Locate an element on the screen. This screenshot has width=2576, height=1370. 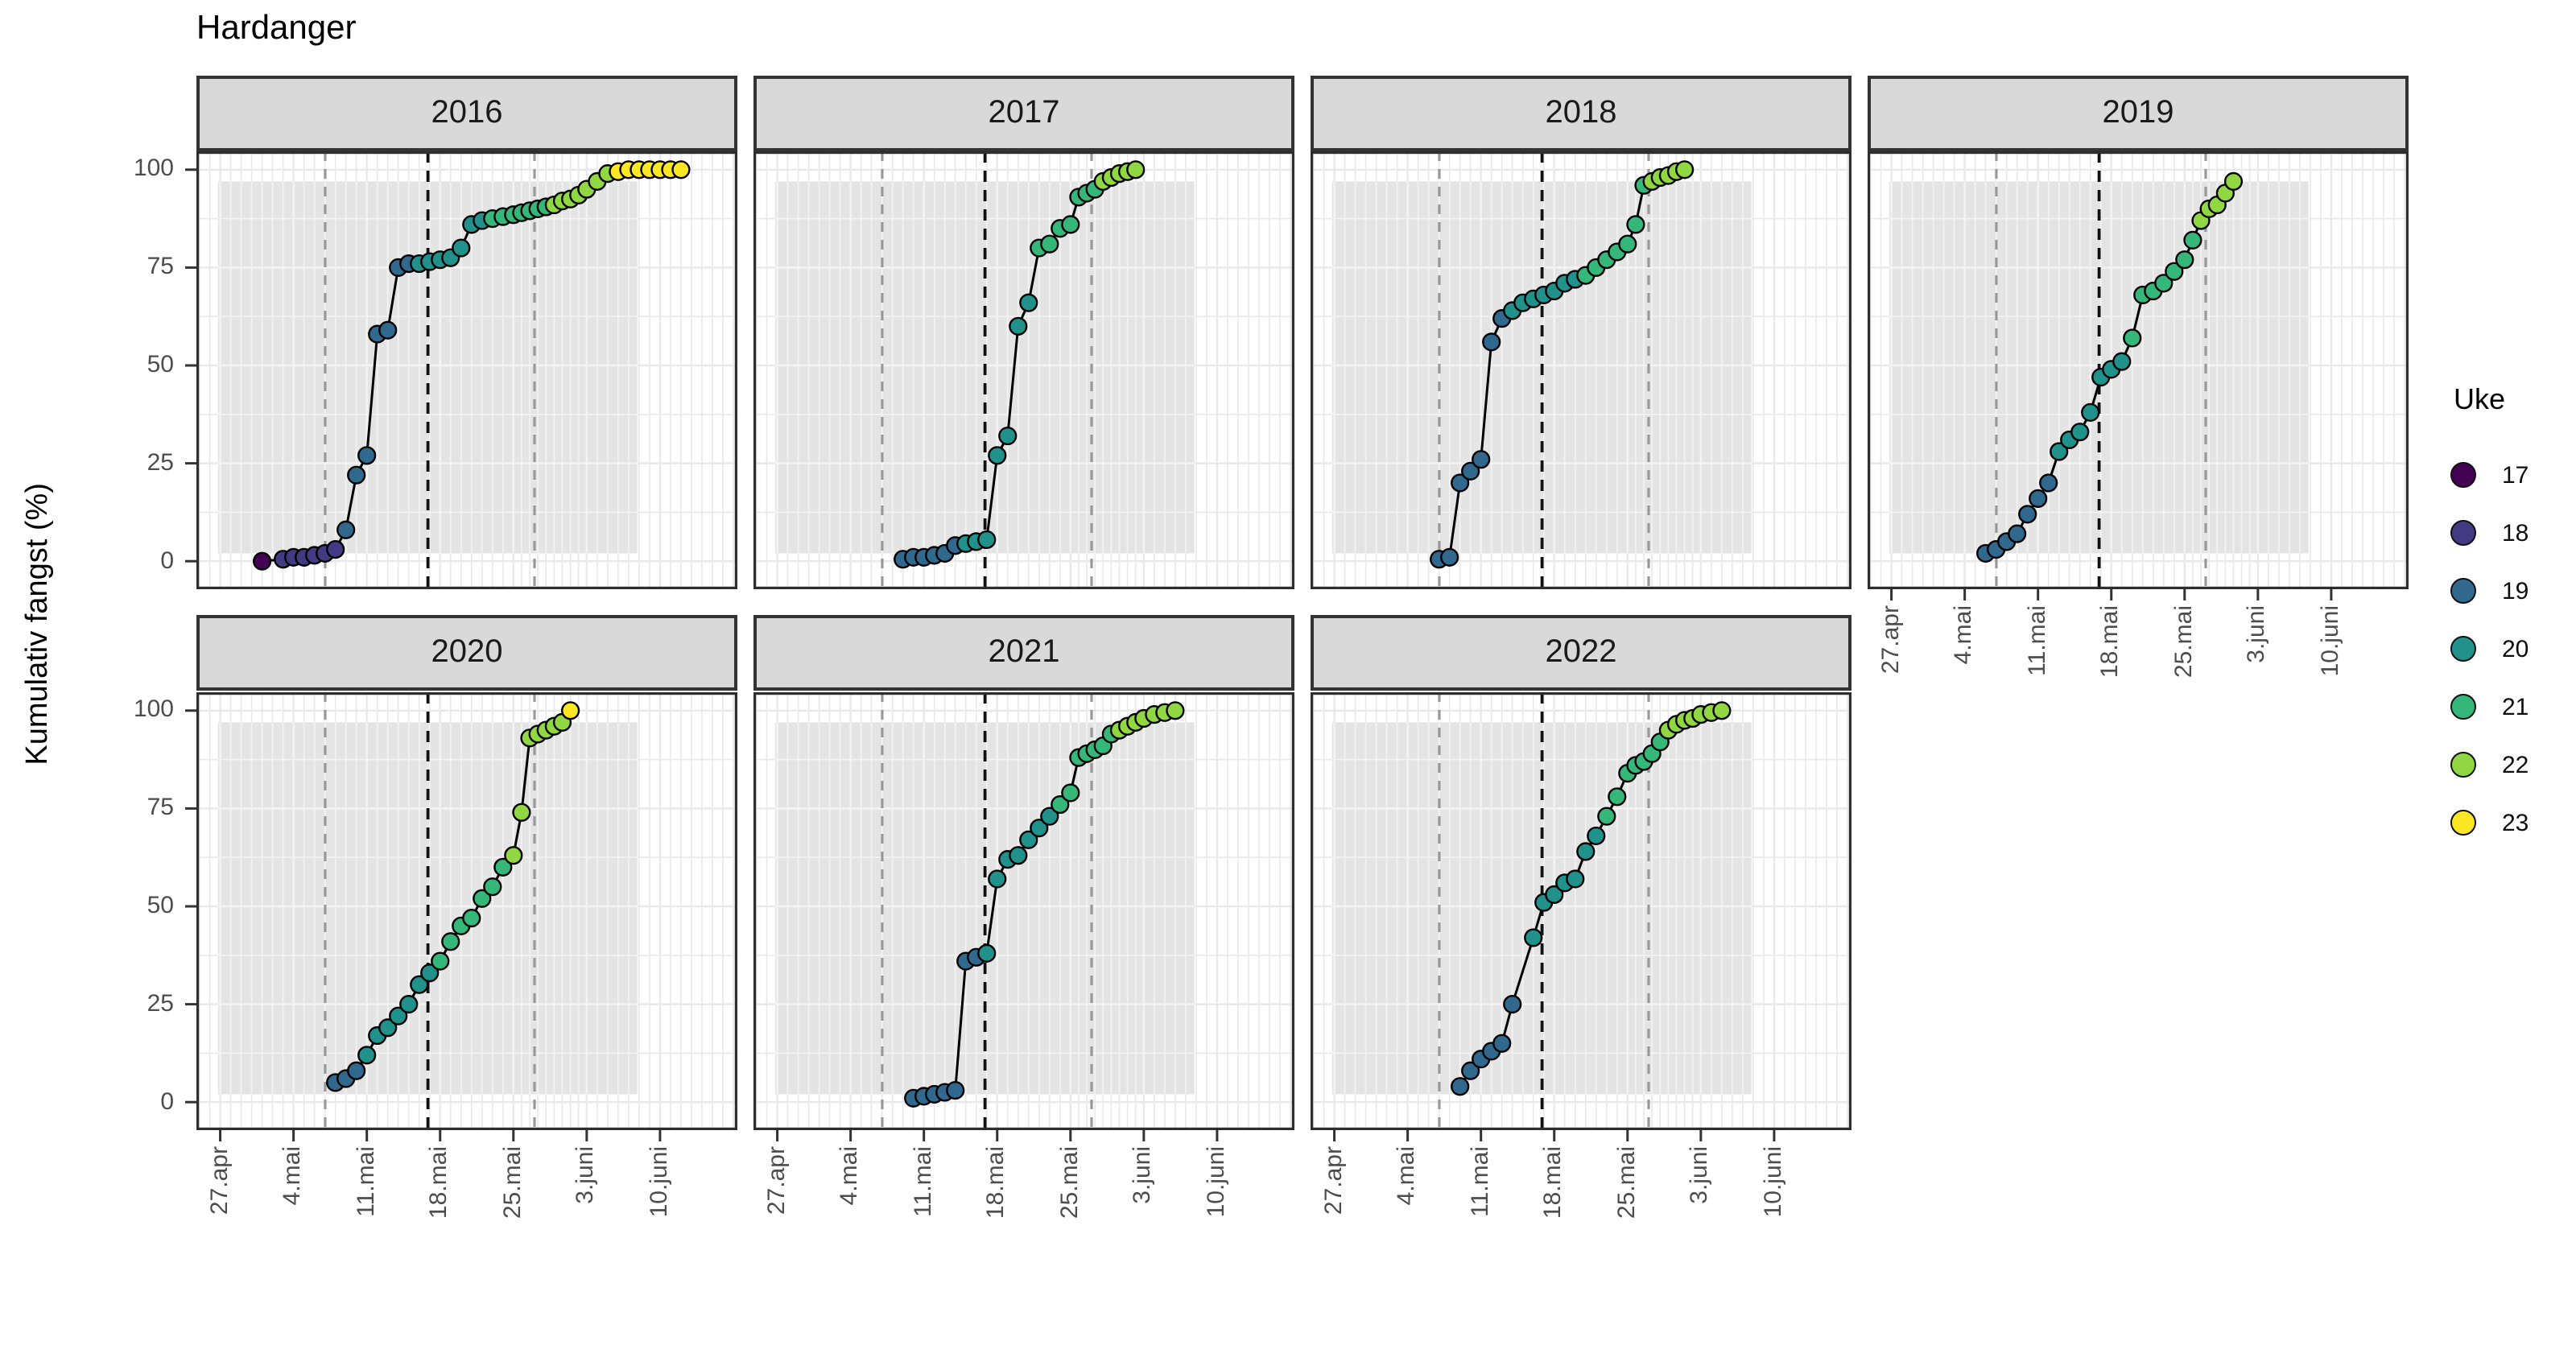
legend-entry-week-21: 21 is located at coordinates (2489, 707).